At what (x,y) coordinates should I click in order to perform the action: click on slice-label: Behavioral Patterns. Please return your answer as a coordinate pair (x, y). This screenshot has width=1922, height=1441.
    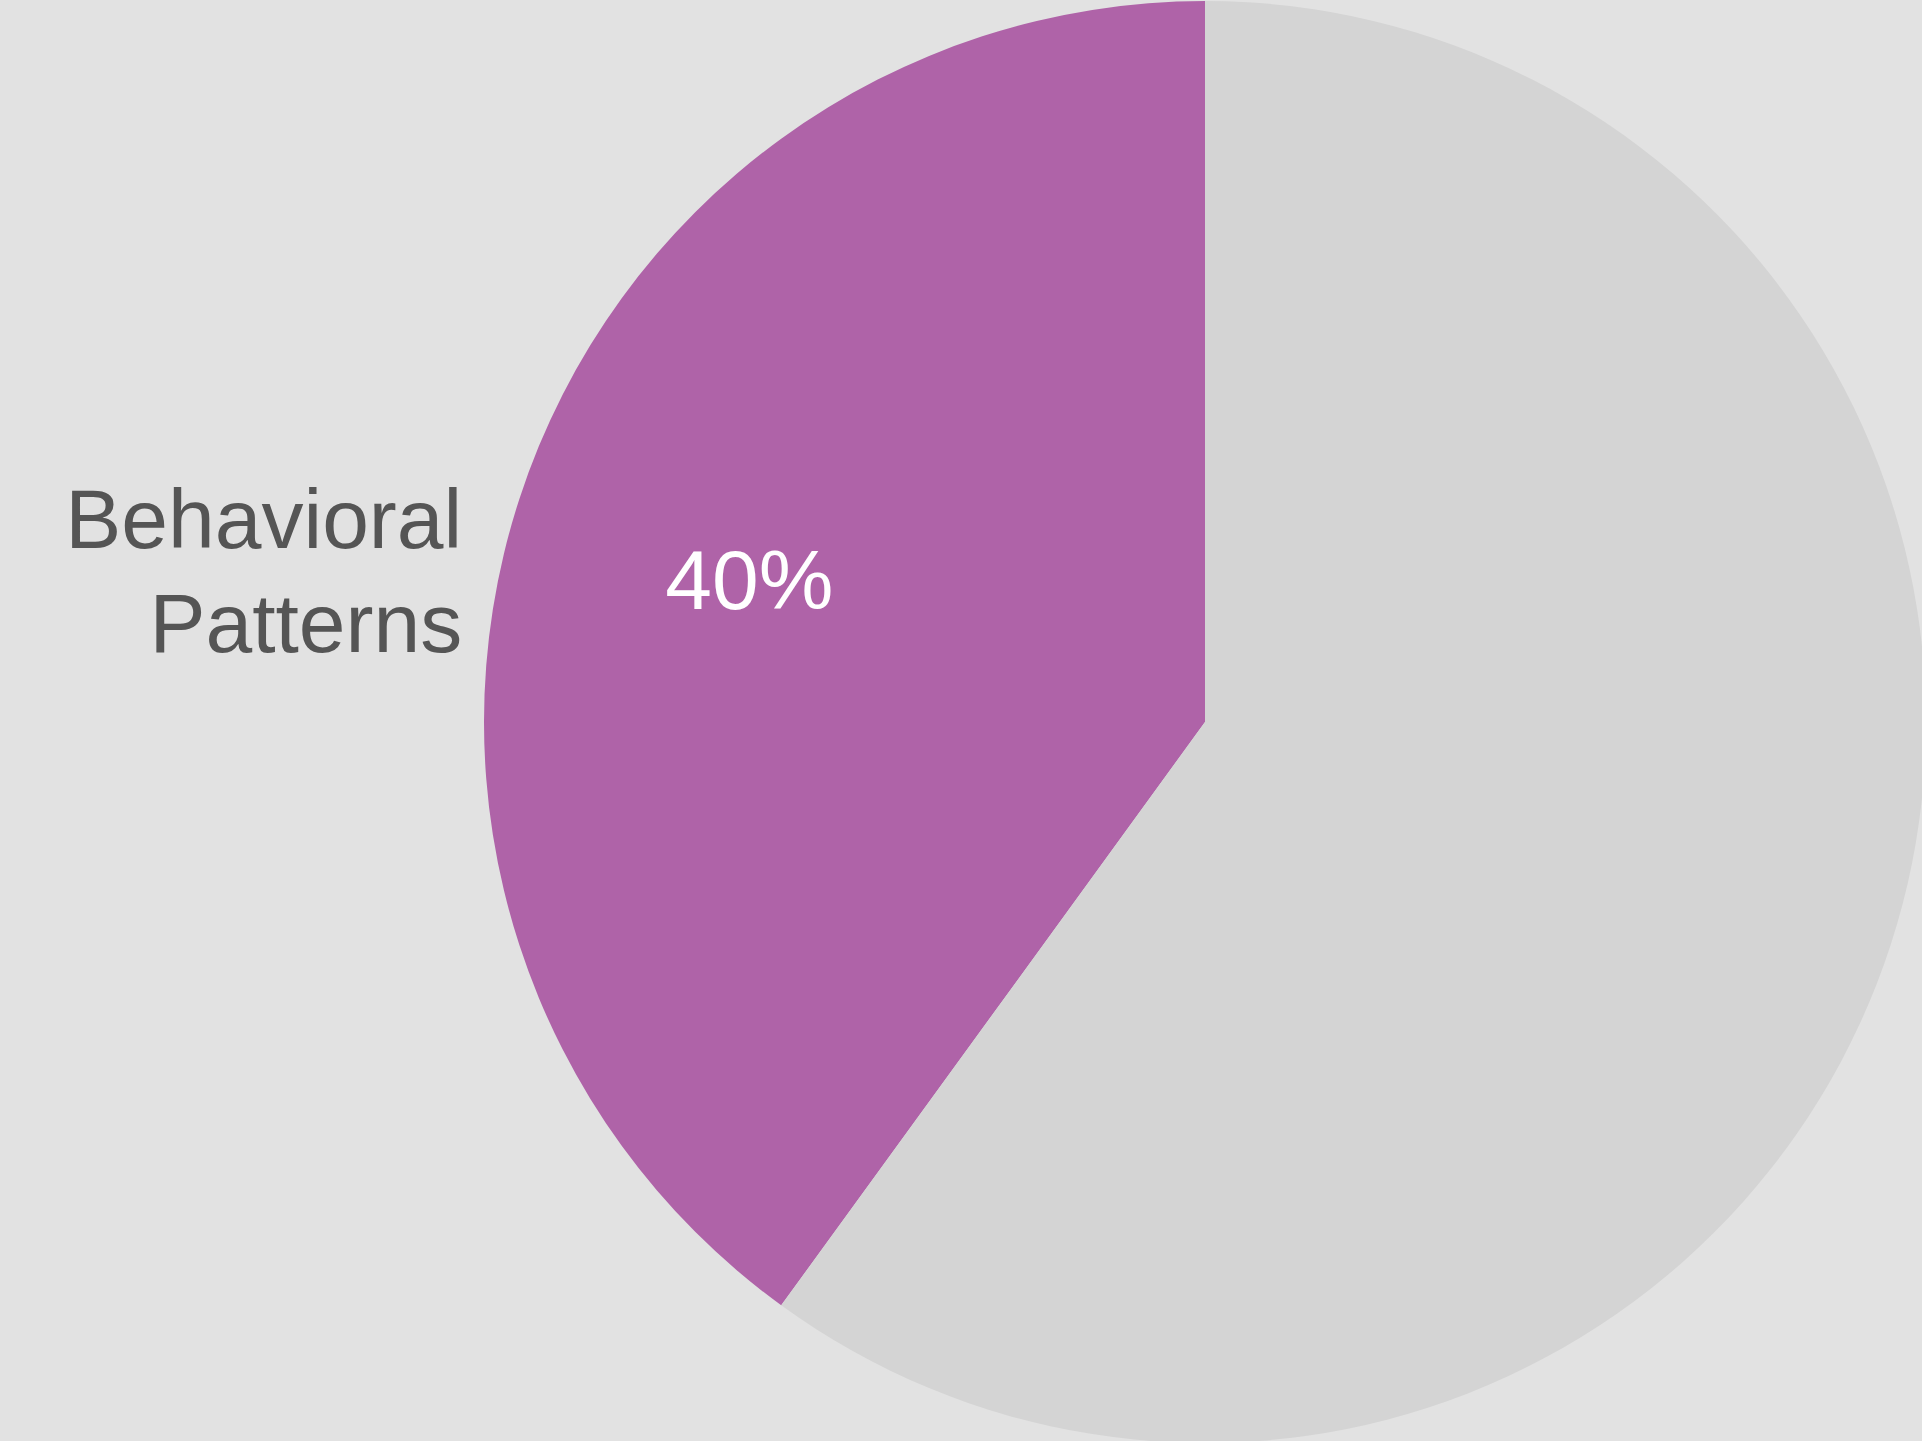
    Looking at the image, I should click on (264, 570).